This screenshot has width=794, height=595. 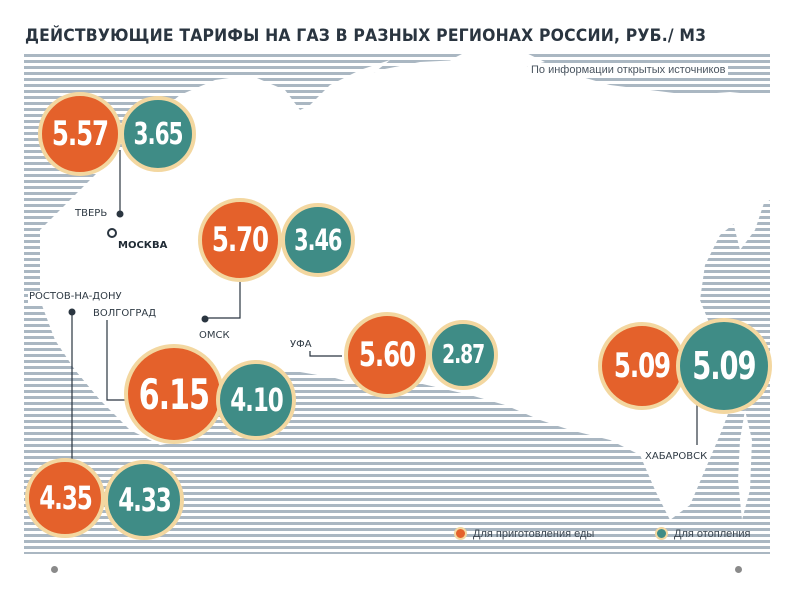 What do you see at coordinates (205, 319) in the screenshot?
I see `omsk-marker` at bounding box center [205, 319].